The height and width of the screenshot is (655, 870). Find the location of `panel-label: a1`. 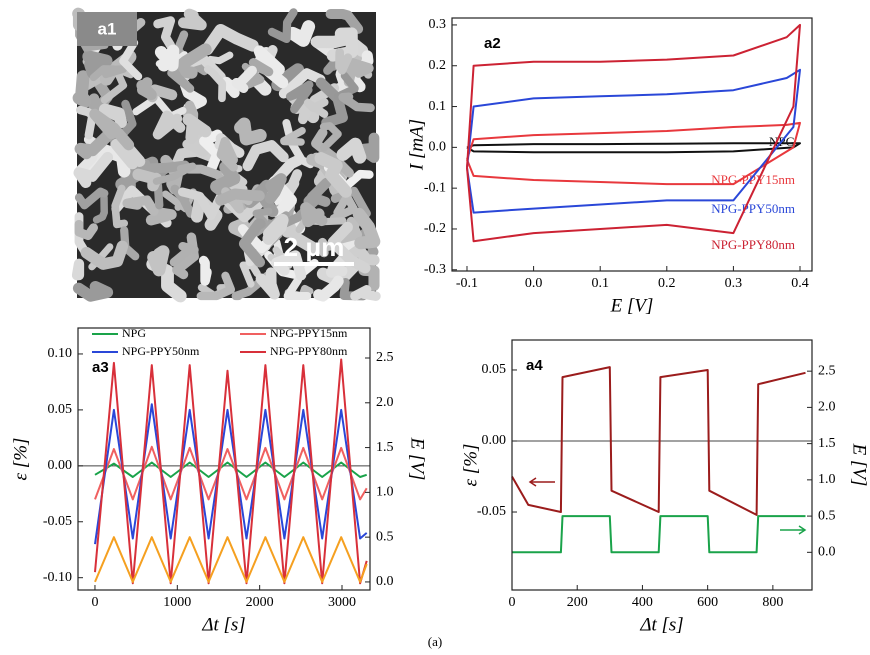

panel-label: a1 is located at coordinates (107, 28).